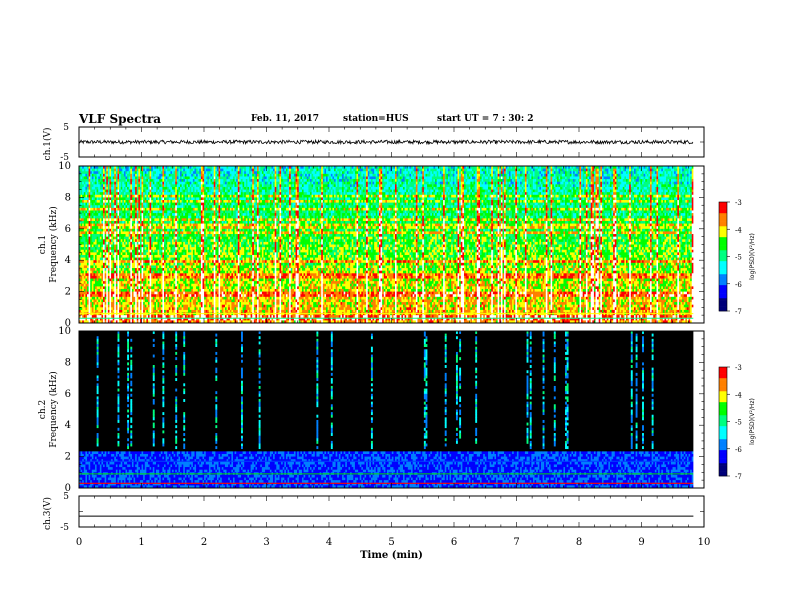 The width and height of the screenshot is (792, 612). I want to click on y-tick-label: -5, so click(64, 158).